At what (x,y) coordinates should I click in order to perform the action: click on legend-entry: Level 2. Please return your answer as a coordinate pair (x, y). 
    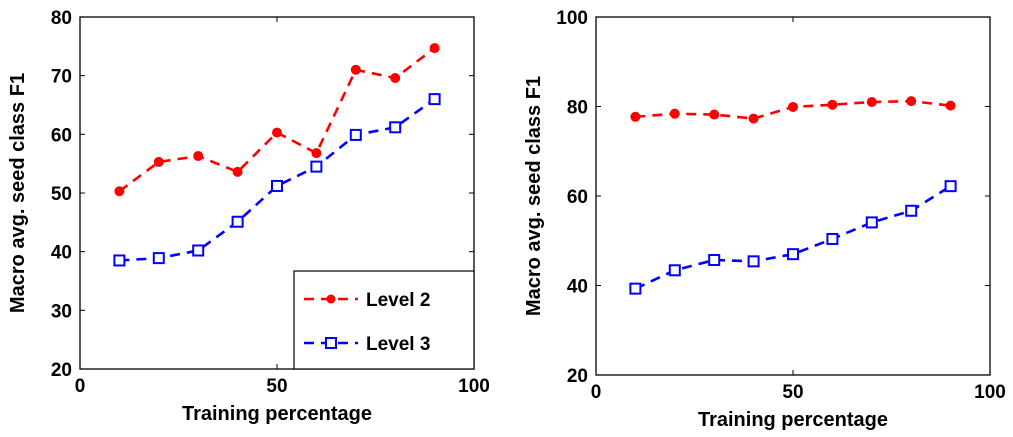
    Looking at the image, I should click on (367, 300).